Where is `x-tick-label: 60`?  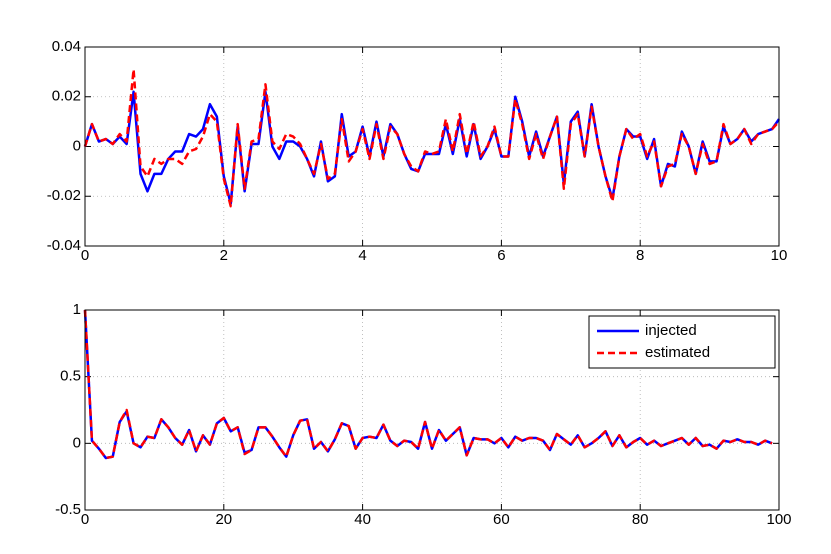
x-tick-label: 60 is located at coordinates (501, 519).